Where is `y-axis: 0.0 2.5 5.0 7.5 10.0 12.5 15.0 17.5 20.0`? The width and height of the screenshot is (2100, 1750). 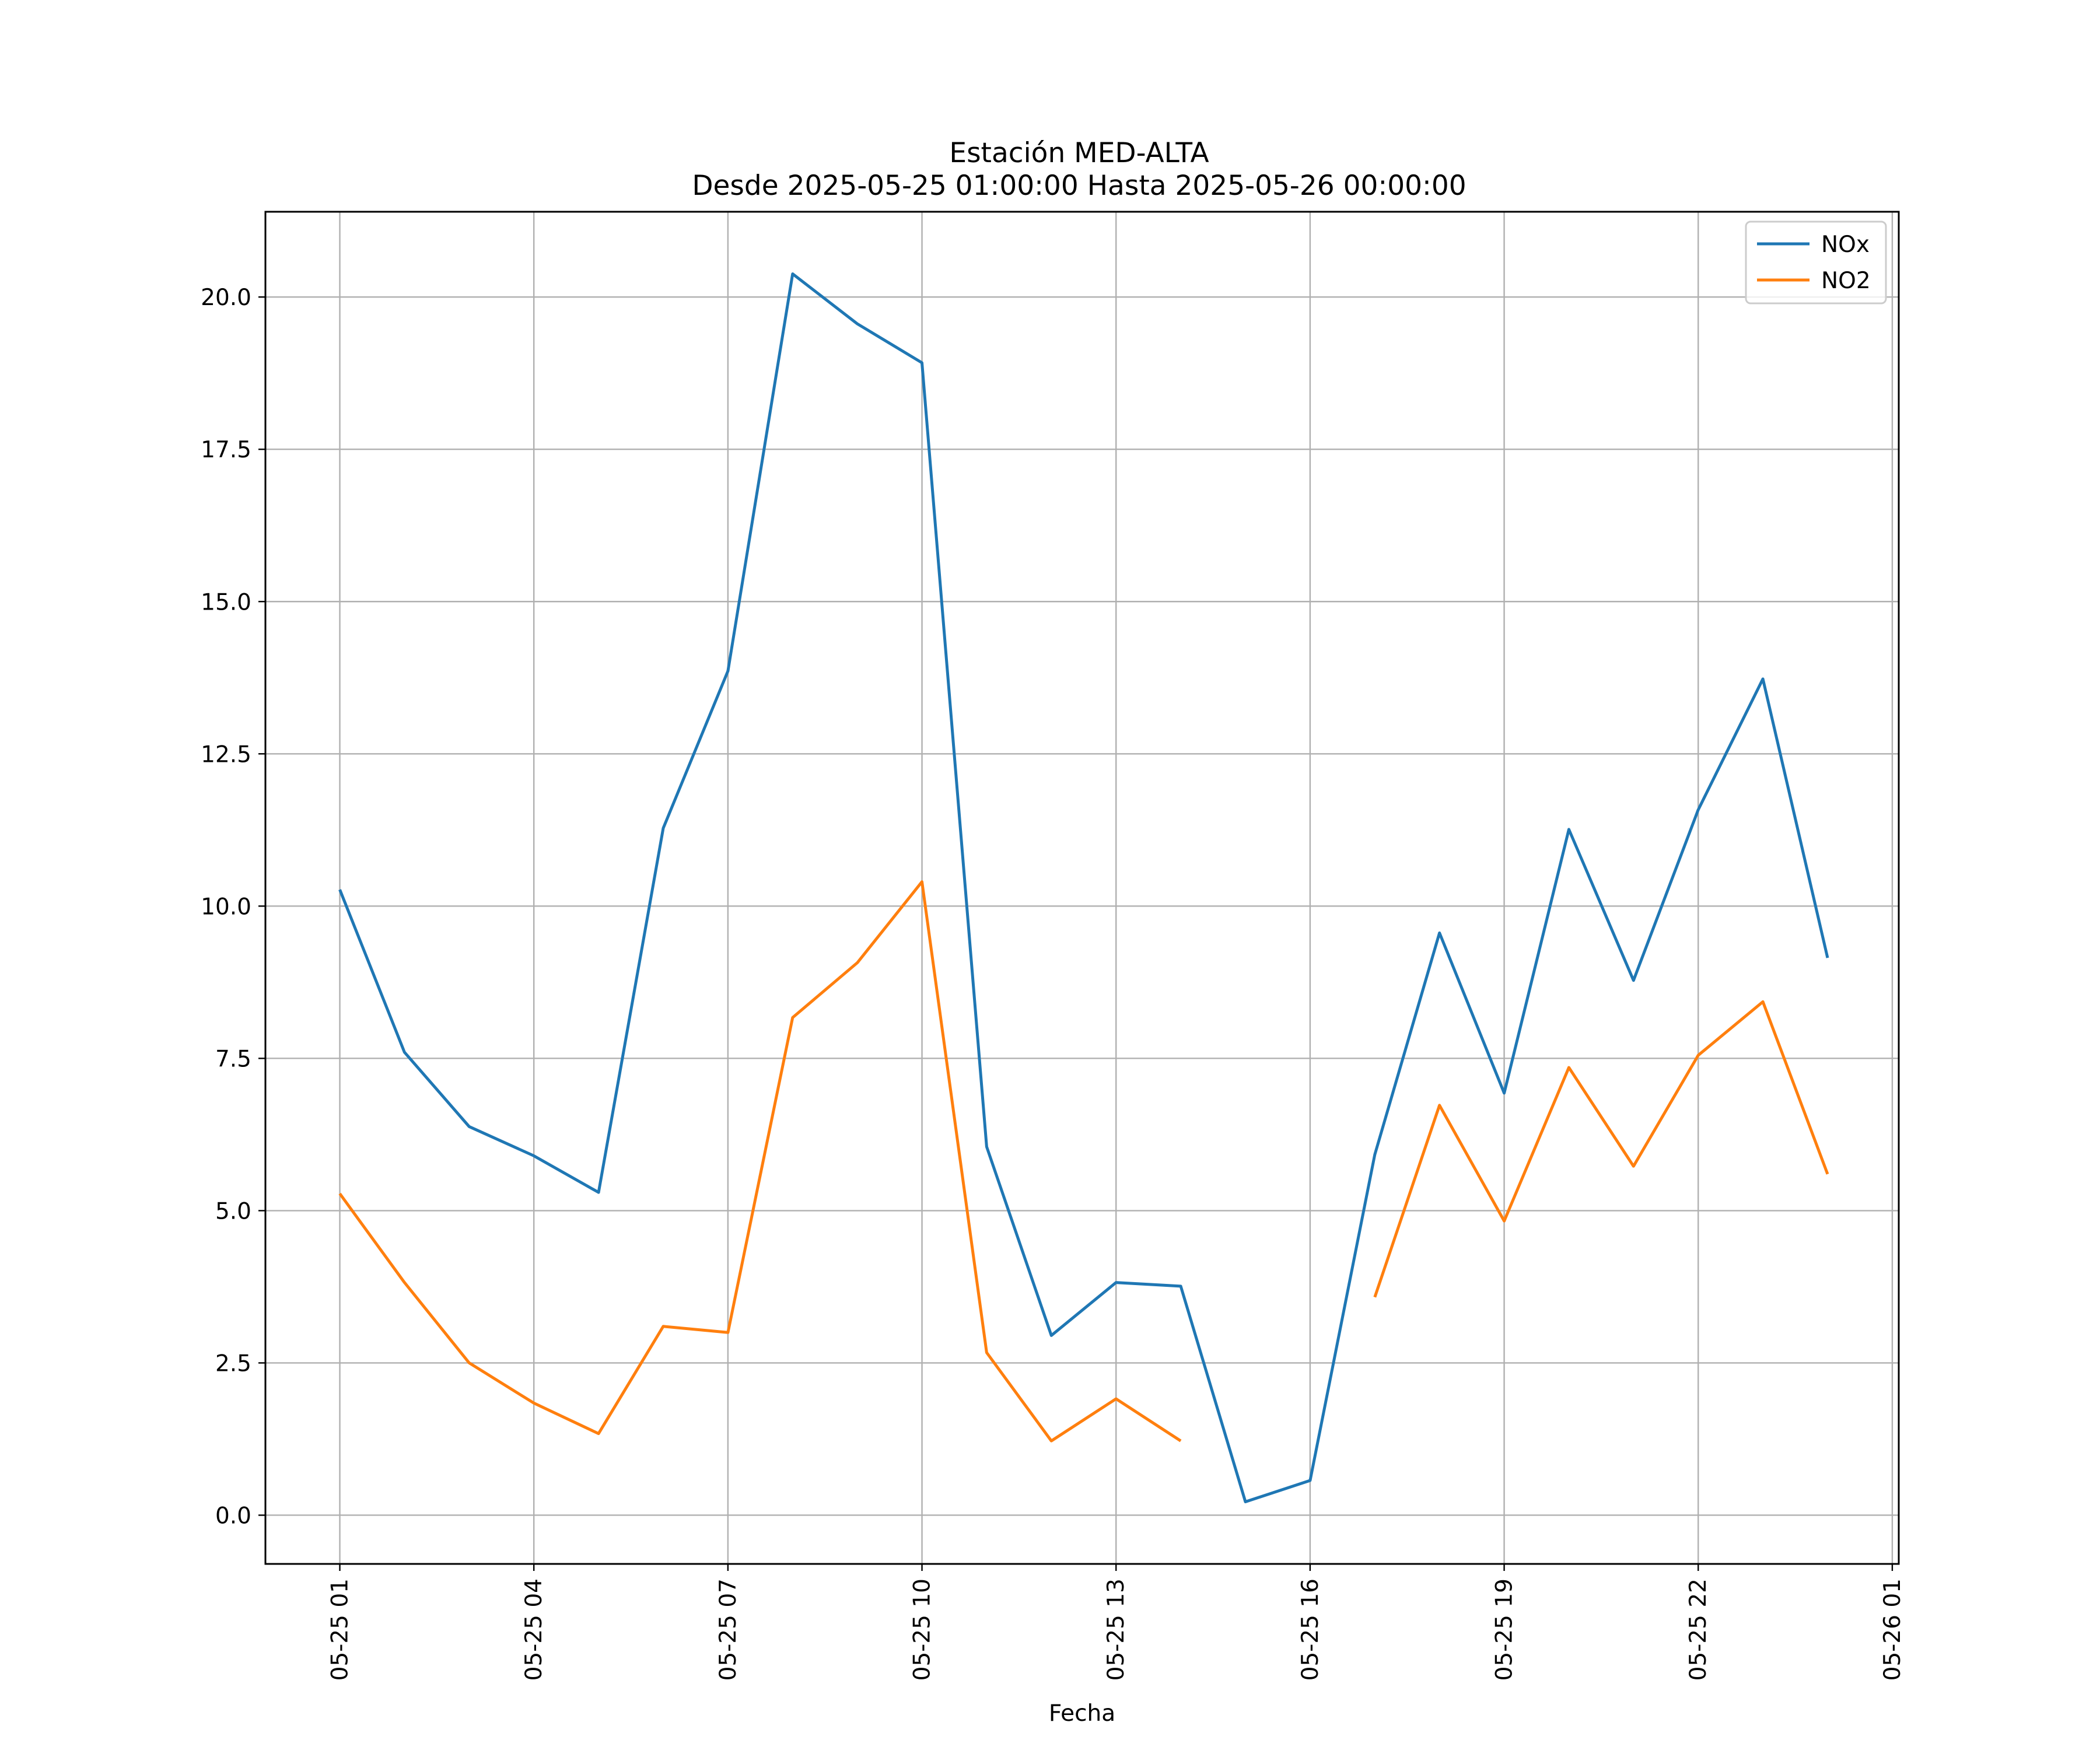 y-axis: 0.0 2.5 5.0 7.5 10.0 12.5 15.0 17.5 20.0 is located at coordinates (233, 907).